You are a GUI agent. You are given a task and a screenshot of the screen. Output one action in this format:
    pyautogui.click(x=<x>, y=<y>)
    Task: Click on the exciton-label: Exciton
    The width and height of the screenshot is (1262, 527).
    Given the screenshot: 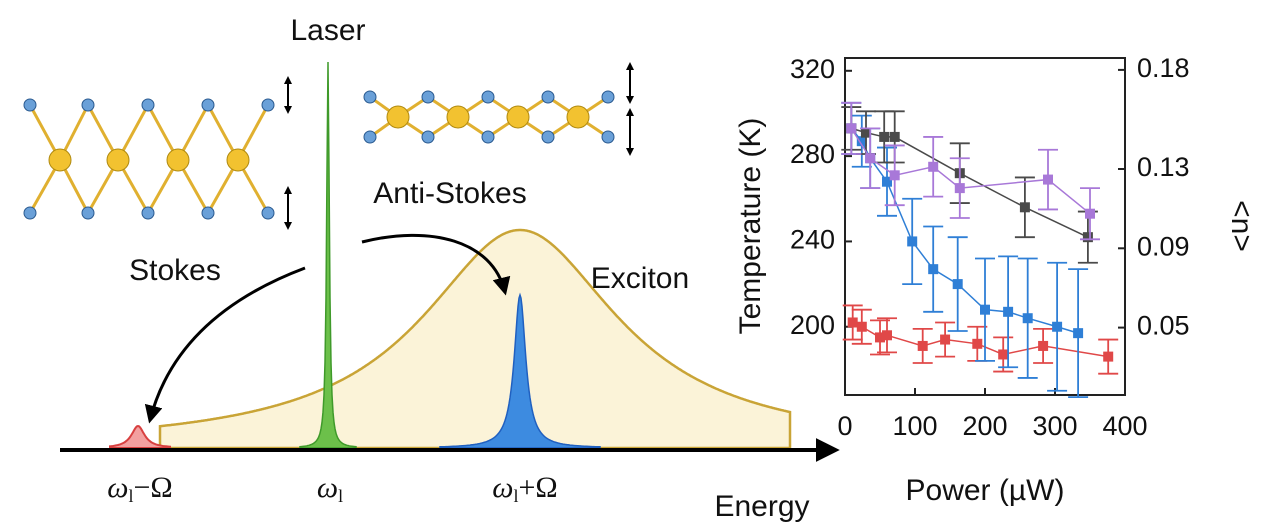 What is the action you would take?
    pyautogui.click(x=640, y=278)
    